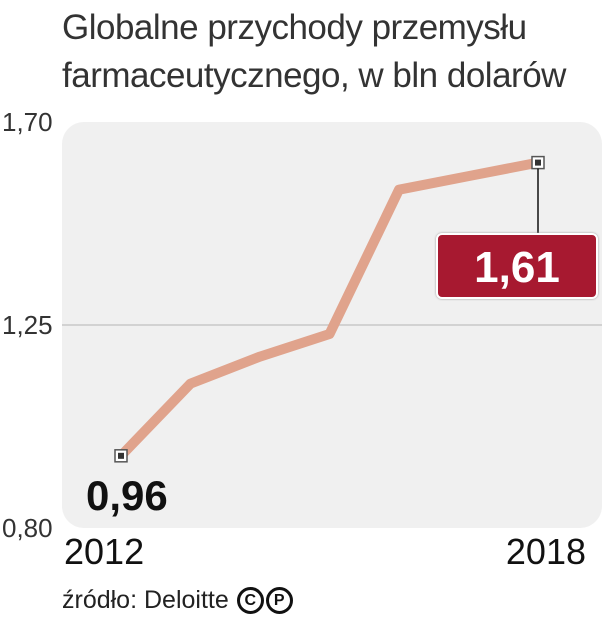 The height and width of the screenshot is (621, 608). I want to click on y-tick-label: 0,80, so click(27, 528).